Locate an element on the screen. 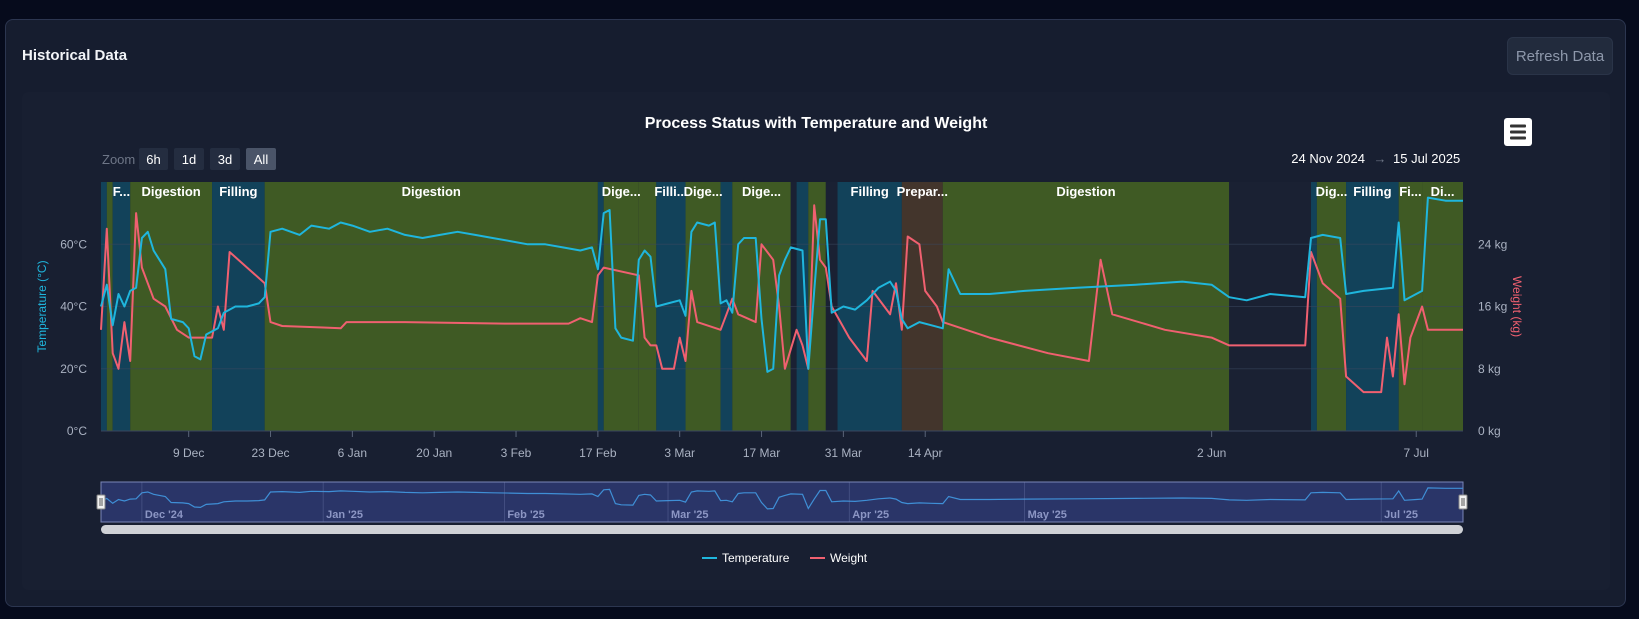 This screenshot has width=1639, height=619. zoom-button-label: 1d is located at coordinates (189, 159).